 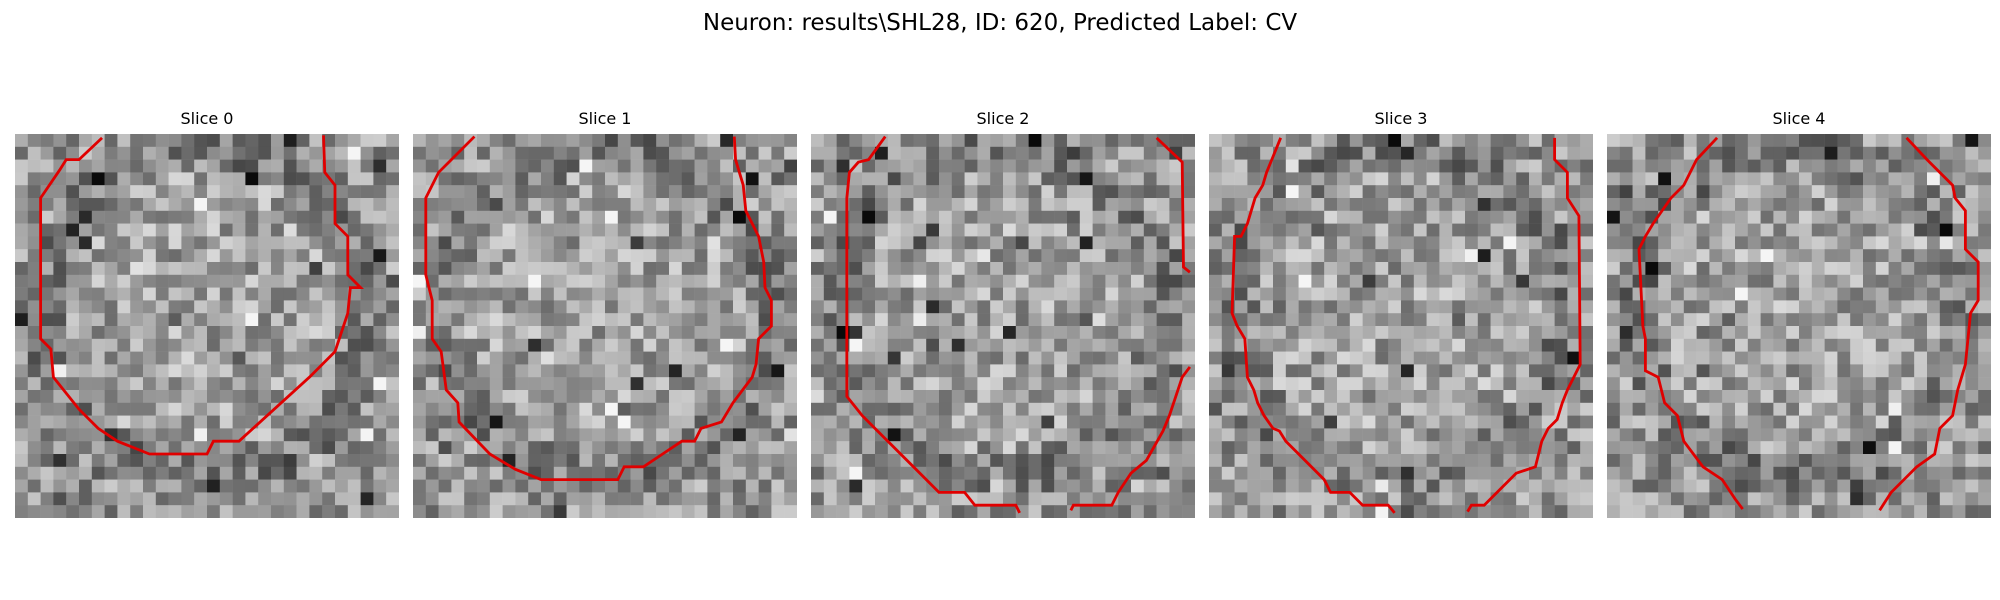 I want to click on cell-contour-2c, so click(x=1130, y=438).